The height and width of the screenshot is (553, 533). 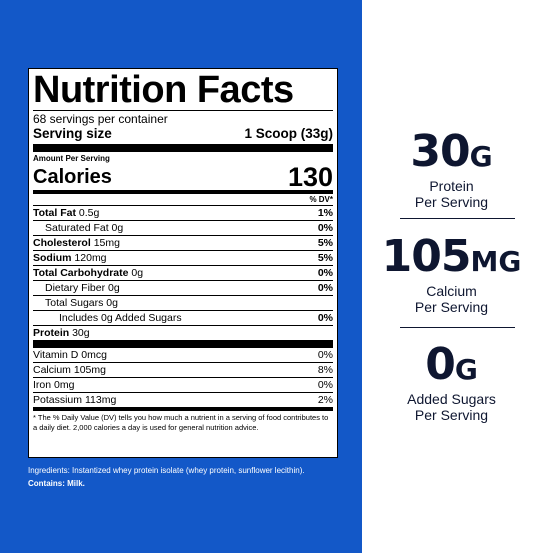 What do you see at coordinates (183, 287) in the screenshot?
I see `nutrient-row-dietary-fiber: Dietary Fiber 0g 0%` at bounding box center [183, 287].